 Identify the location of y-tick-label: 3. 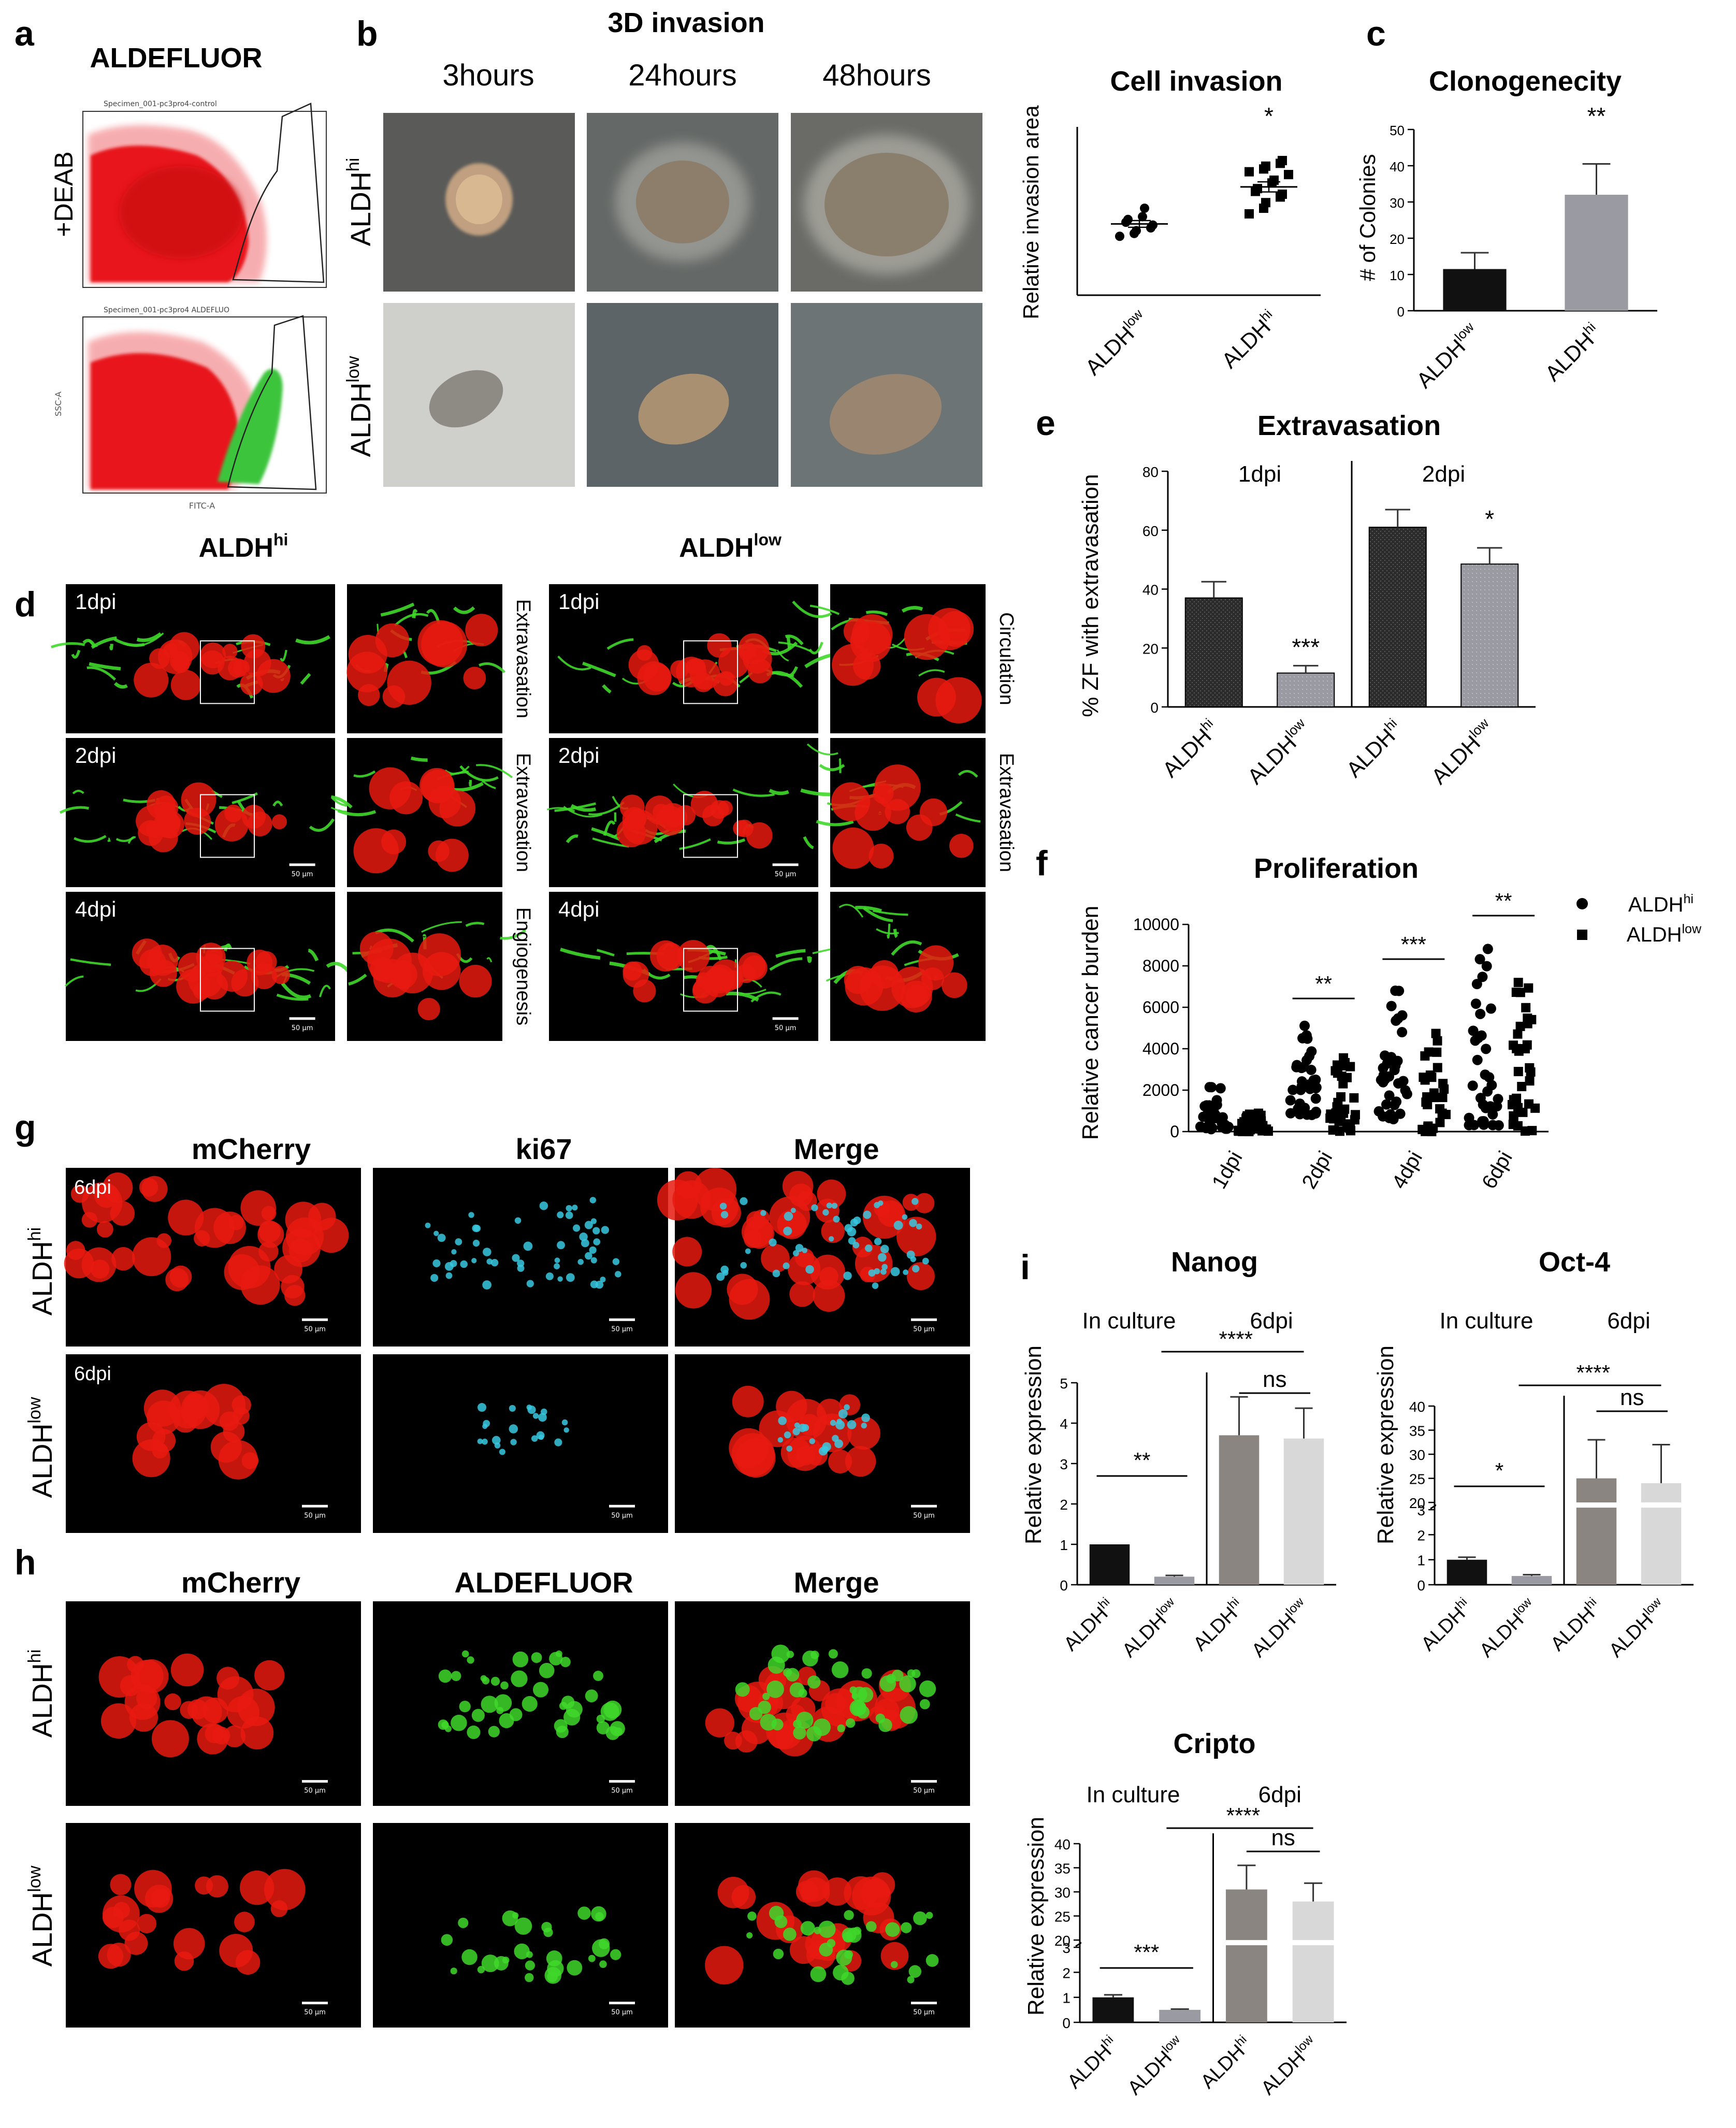
(1421, 1510).